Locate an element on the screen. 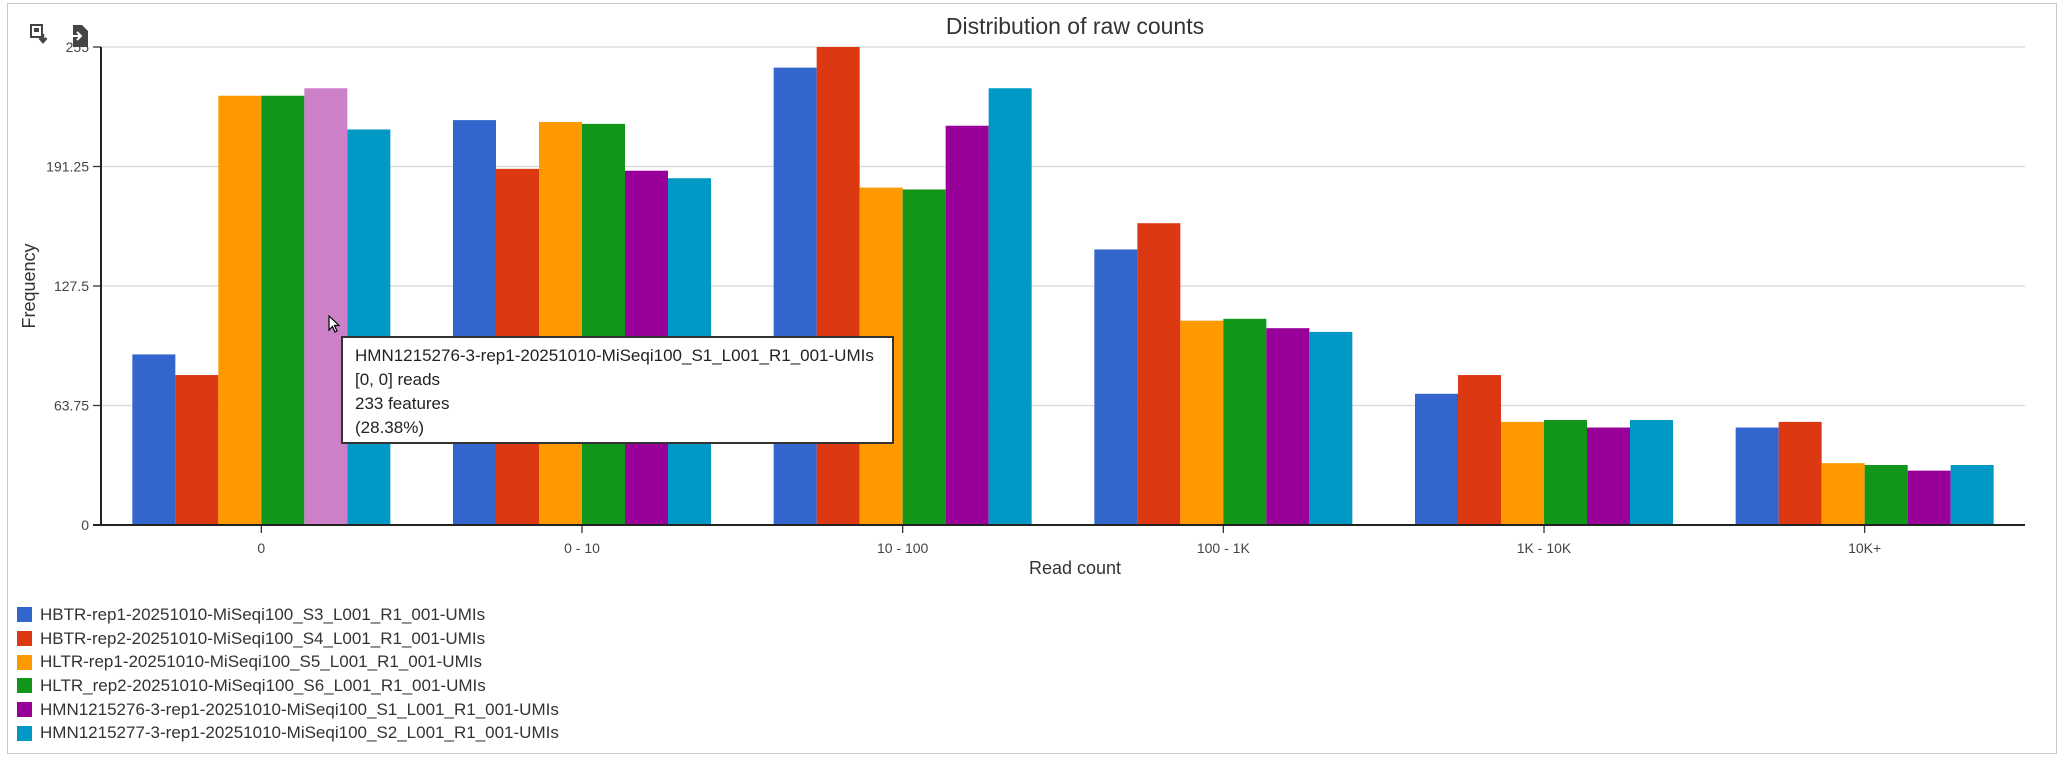 This screenshot has height=760, width=2065. tooltip-features: 233 features is located at coordinates (402, 403).